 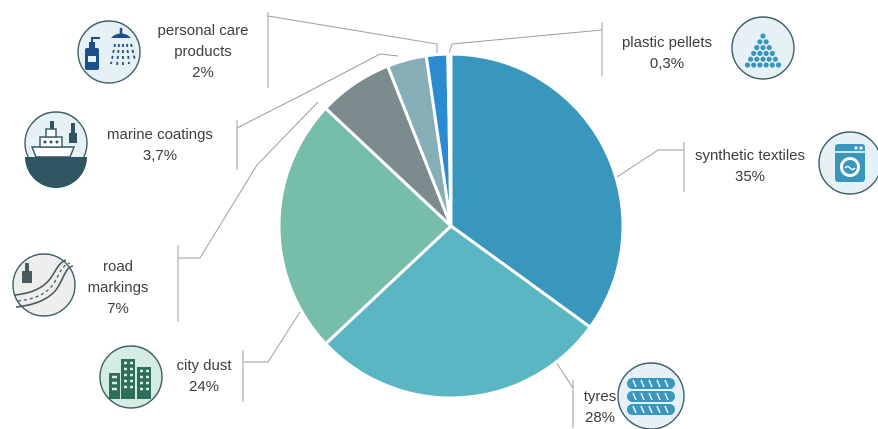 What do you see at coordinates (248, 180) in the screenshot?
I see `leader-road-markings` at bounding box center [248, 180].